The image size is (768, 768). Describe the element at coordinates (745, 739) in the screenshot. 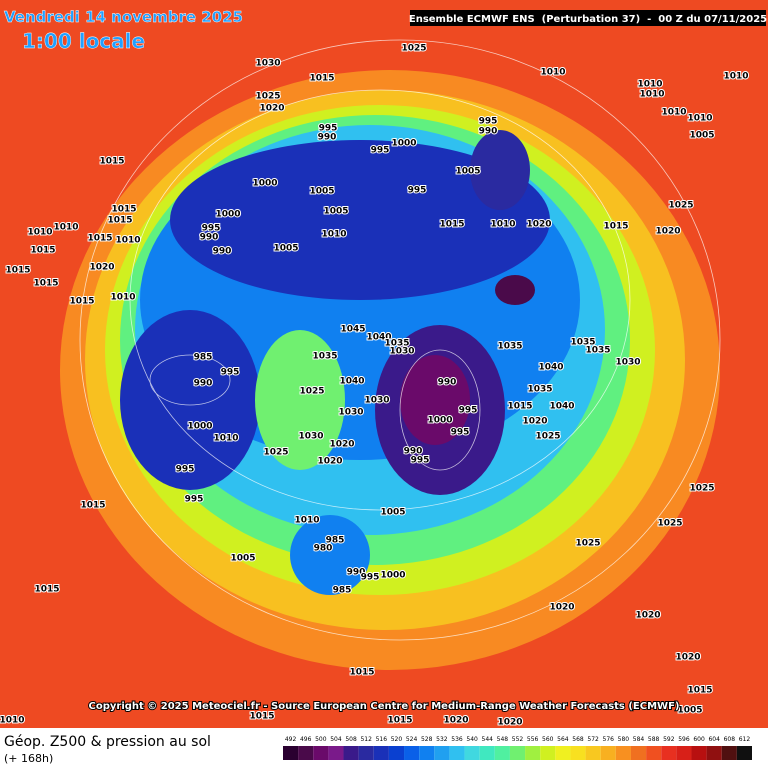

I see `colorbar-label: 612` at that location.